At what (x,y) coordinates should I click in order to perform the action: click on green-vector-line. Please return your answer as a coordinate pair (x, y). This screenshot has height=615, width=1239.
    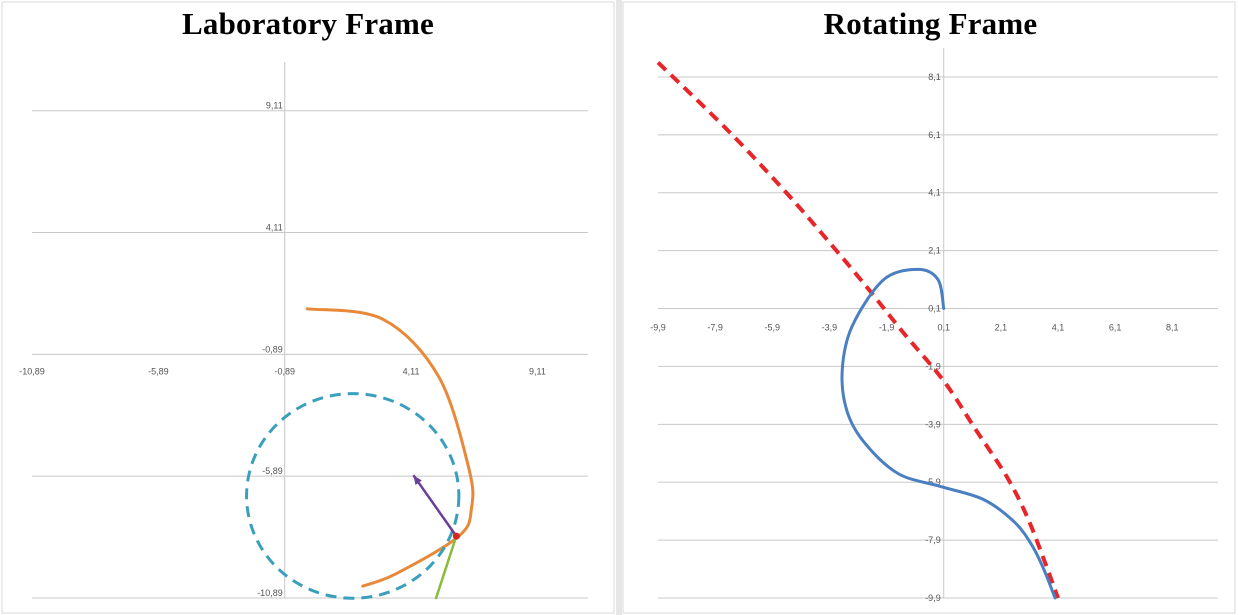
    Looking at the image, I should click on (446, 567).